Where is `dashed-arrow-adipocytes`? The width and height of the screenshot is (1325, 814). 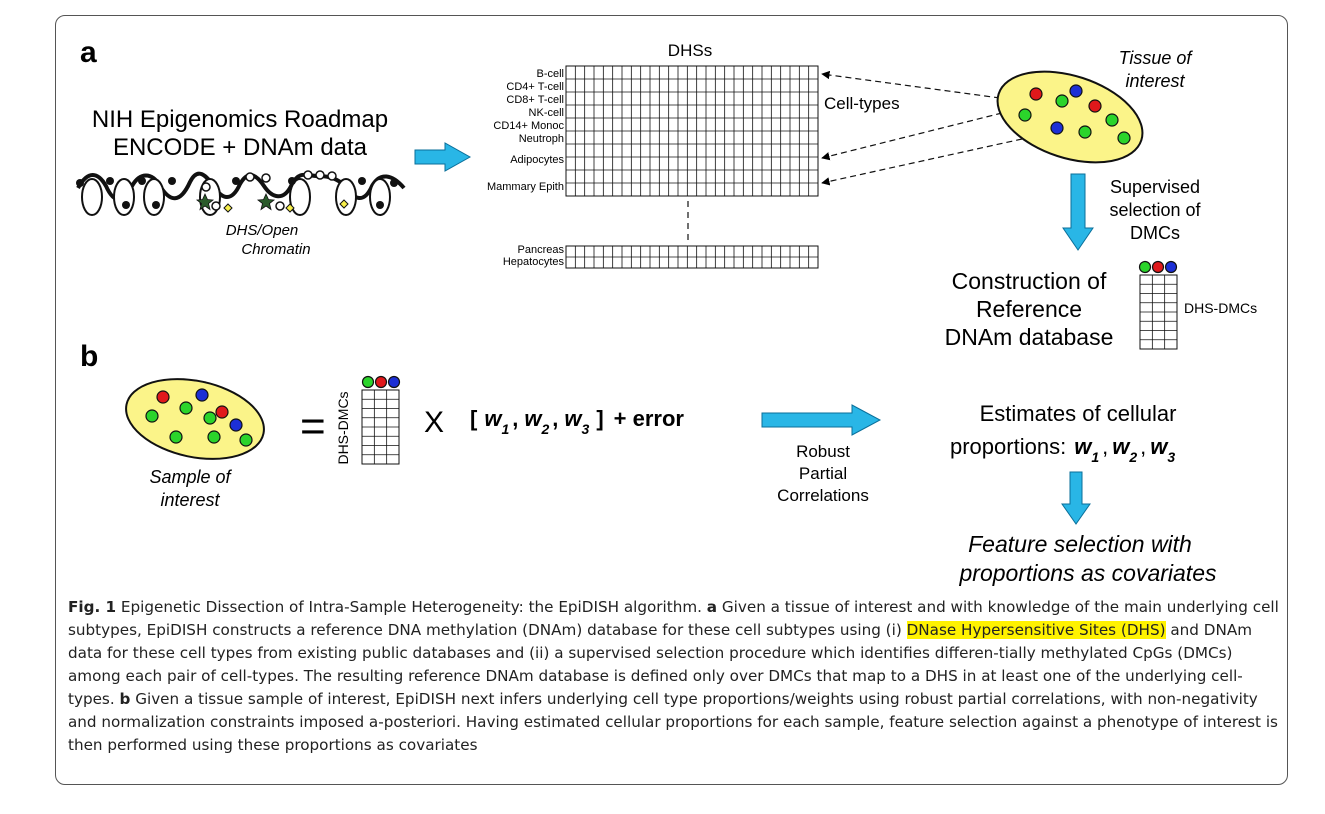
dashed-arrow-adipocytes is located at coordinates (912, 136).